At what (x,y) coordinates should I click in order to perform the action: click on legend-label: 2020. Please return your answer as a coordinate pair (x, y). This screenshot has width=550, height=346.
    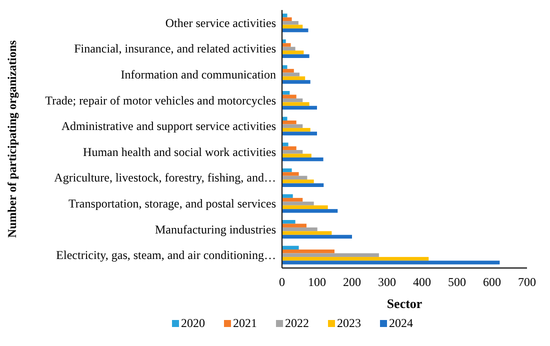
    Looking at the image, I should click on (193, 323).